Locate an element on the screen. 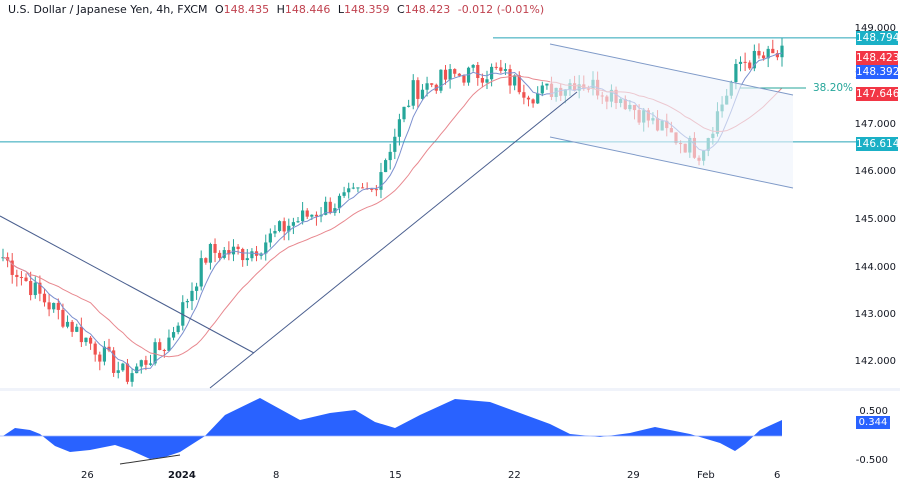 This screenshot has width=900, height=485. fast-ma-price-tag: 148.392 is located at coordinates (878, 72).